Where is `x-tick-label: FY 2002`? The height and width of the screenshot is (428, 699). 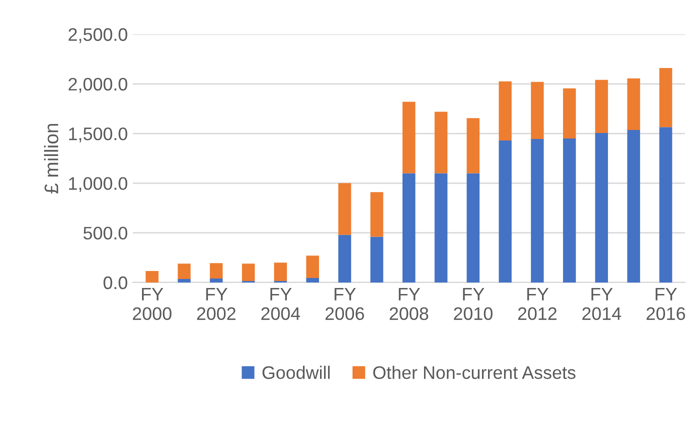
x-tick-label: FY 2002 is located at coordinates (216, 304).